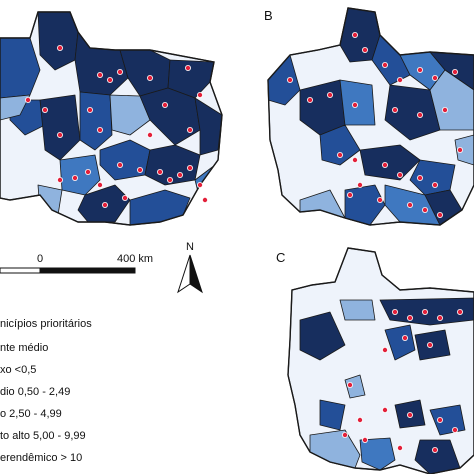 The height and width of the screenshot is (474, 474). What do you see at coordinates (184, 274) in the screenshot?
I see `north-arrow-icon` at bounding box center [184, 274].